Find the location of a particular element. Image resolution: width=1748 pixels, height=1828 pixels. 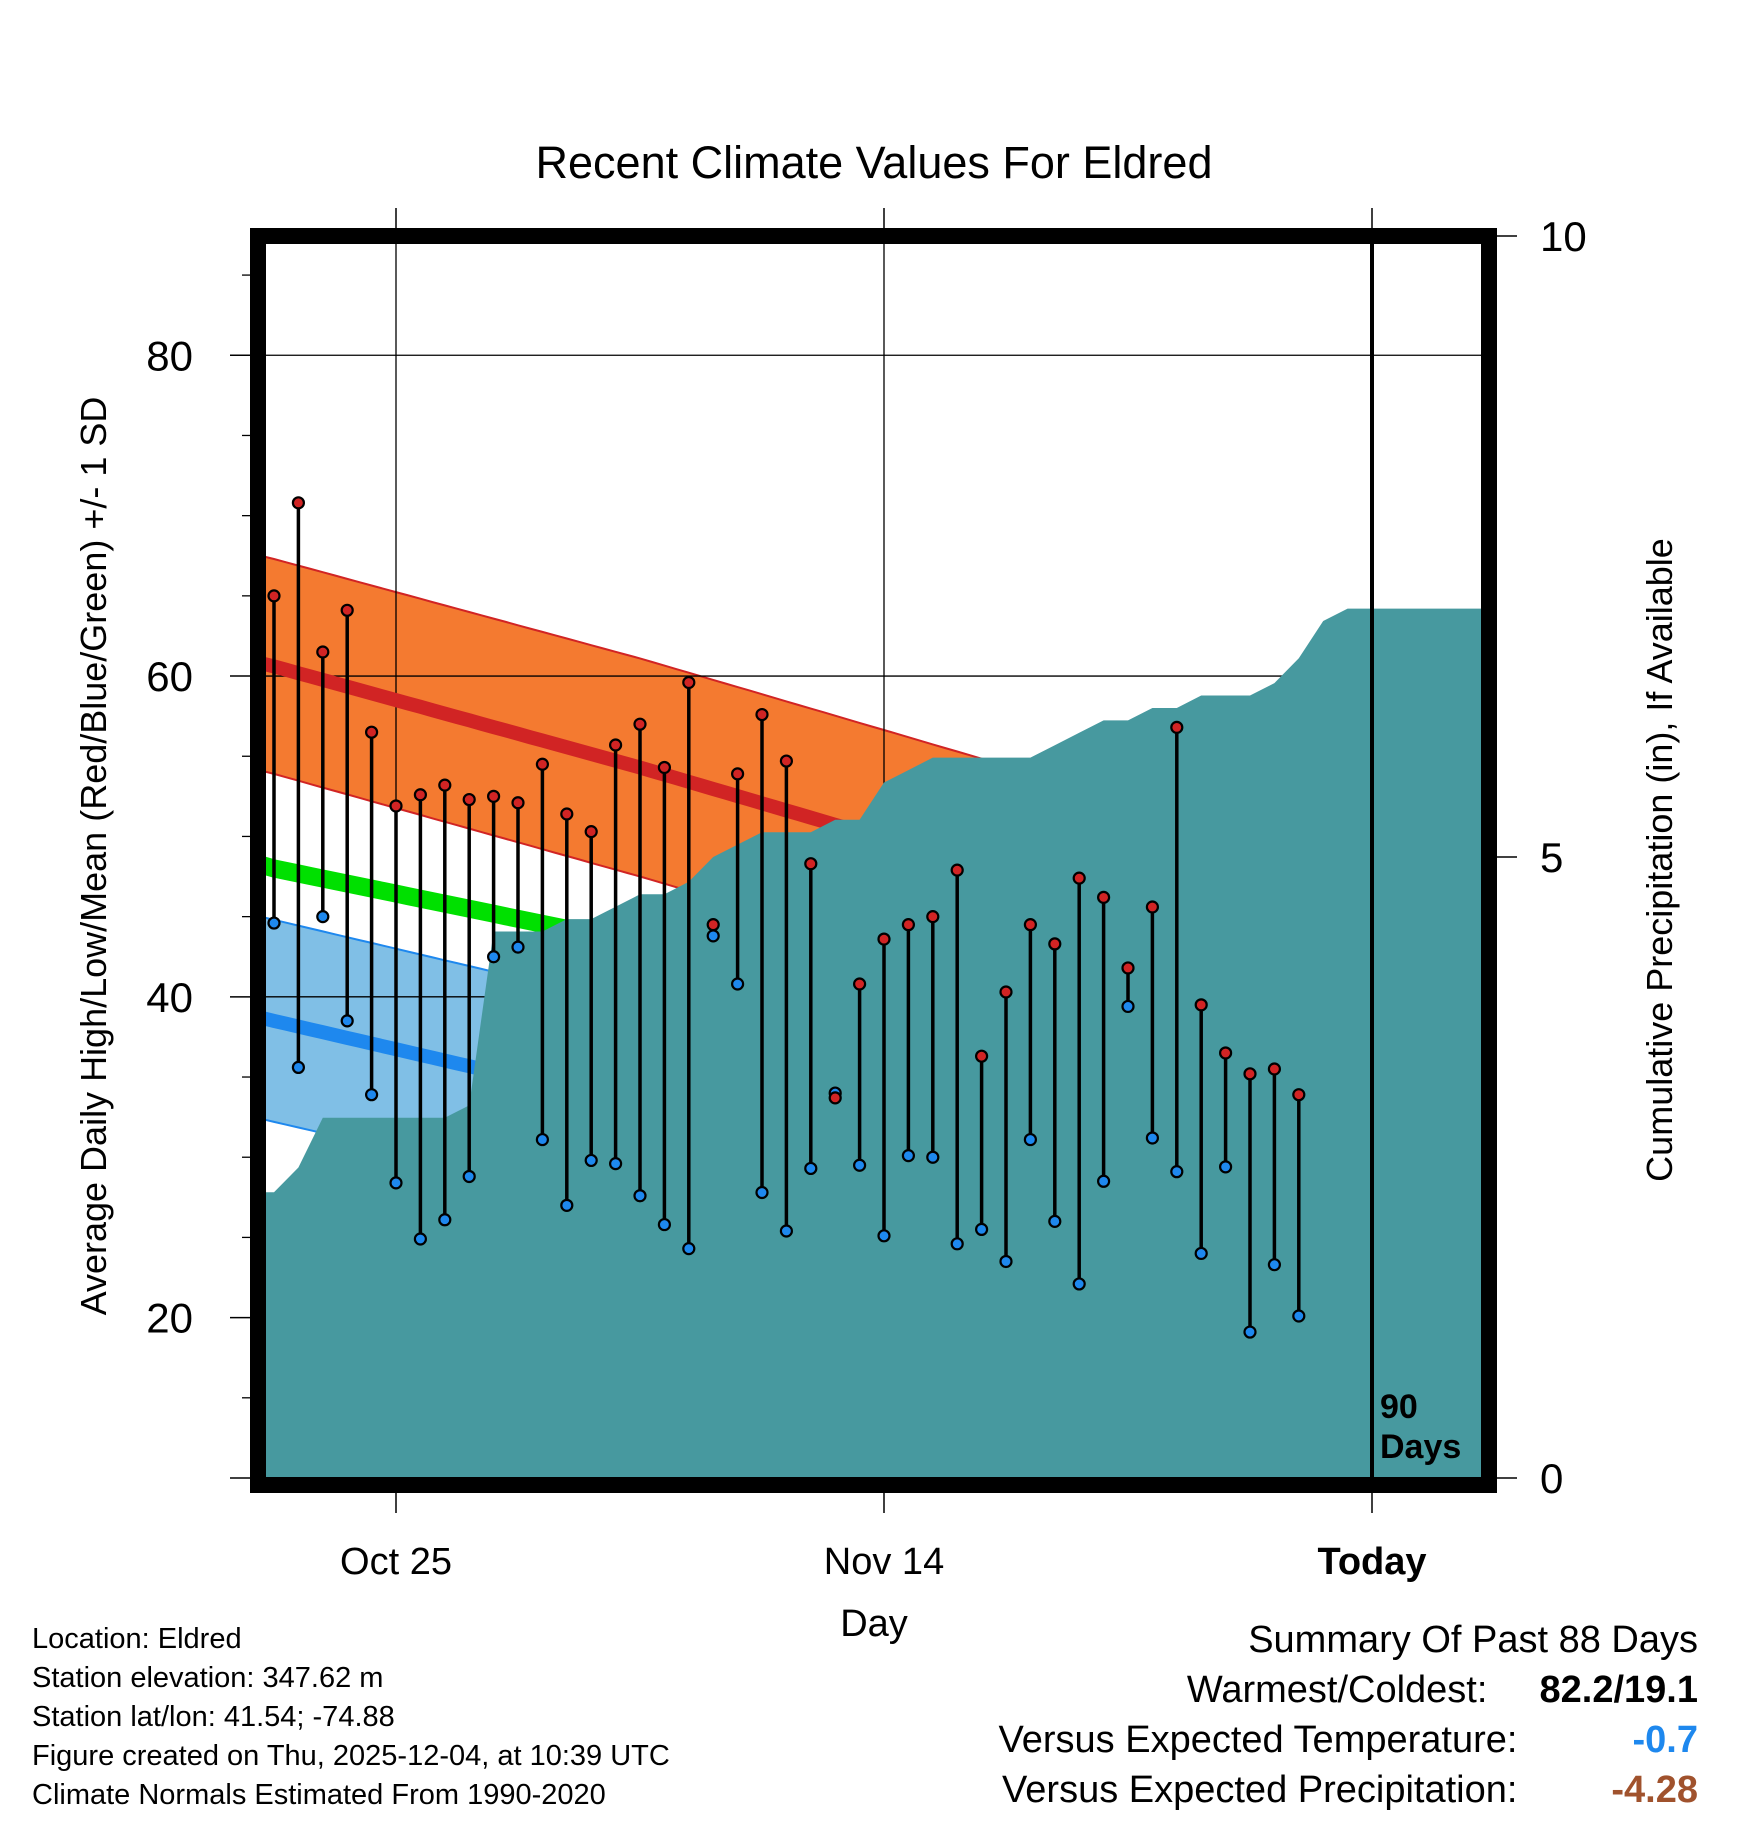

normals-period-text: Climate Normals Estimated From 1990-2020 is located at coordinates (319, 1795).